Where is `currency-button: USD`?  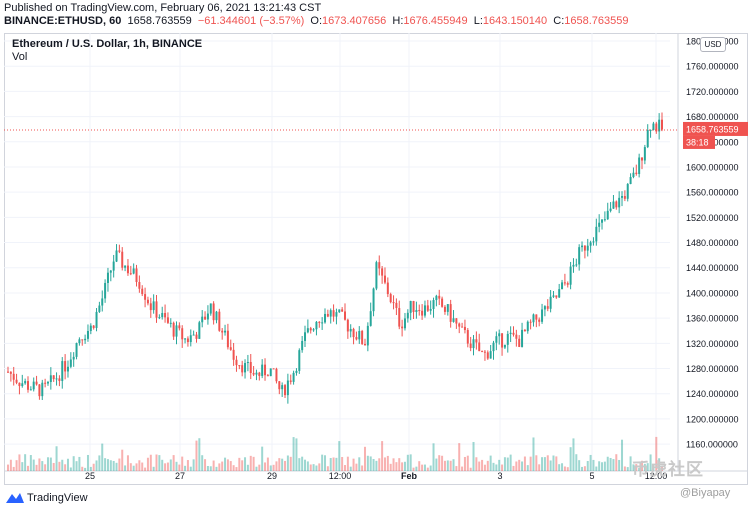 currency-button: USD is located at coordinates (713, 44).